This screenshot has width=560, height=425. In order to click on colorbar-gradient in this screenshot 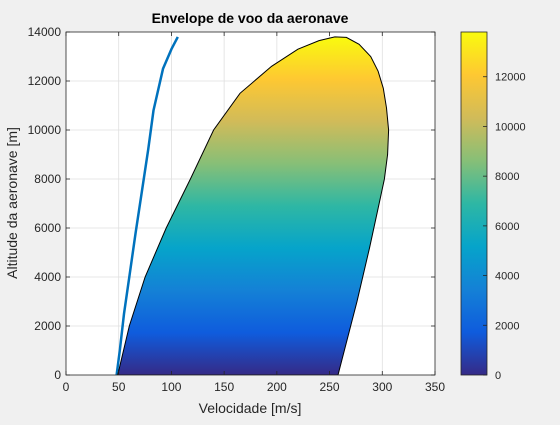, I will do `click(474, 203)`.